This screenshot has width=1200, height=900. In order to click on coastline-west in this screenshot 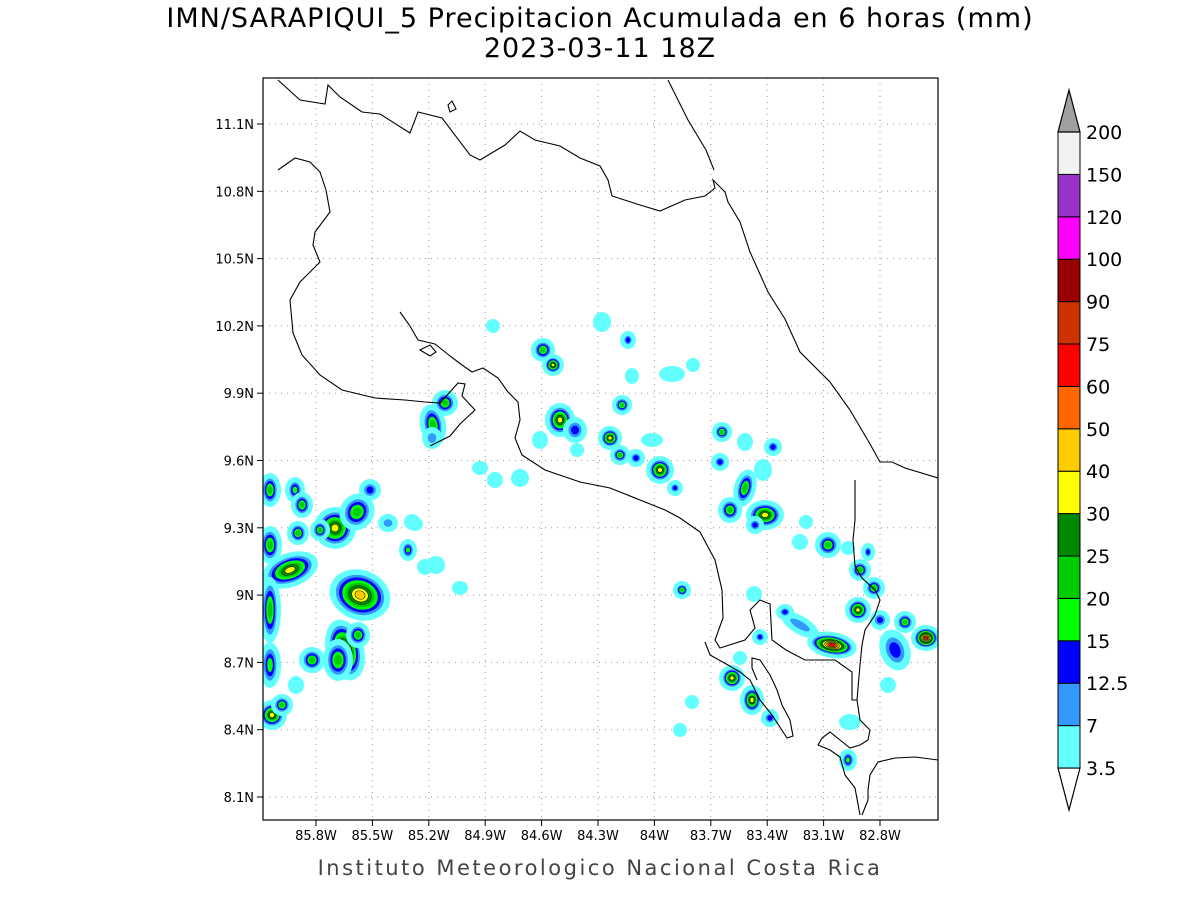, I will do `click(376, 302)`.